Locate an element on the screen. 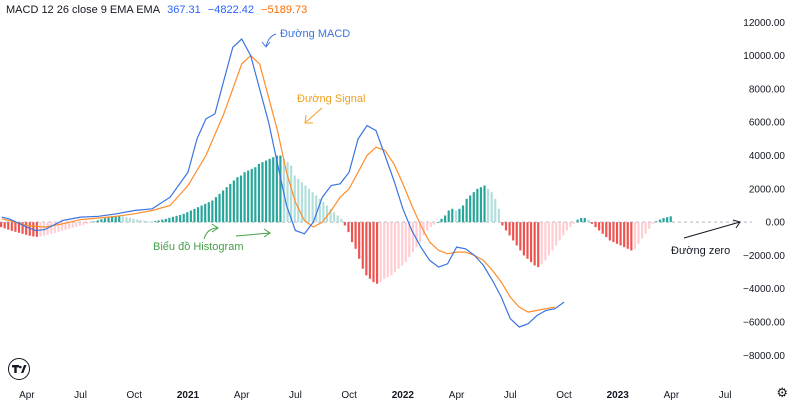 The width and height of the screenshot is (800, 403). gear-icon: ⚙ is located at coordinates (782, 392).